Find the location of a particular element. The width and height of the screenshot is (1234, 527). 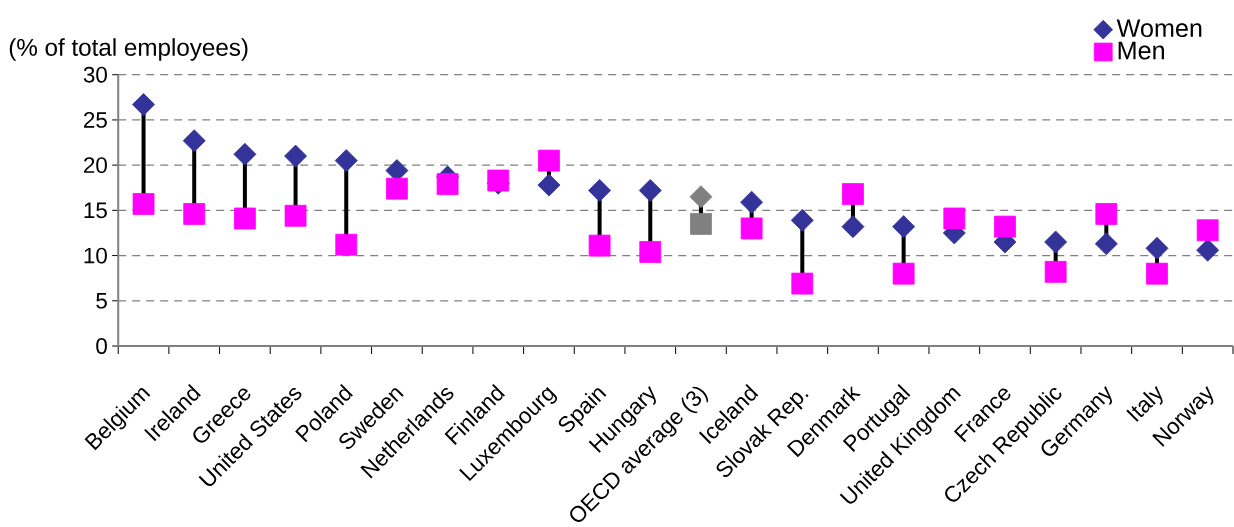

legend-label: Men is located at coordinates (1141, 50).